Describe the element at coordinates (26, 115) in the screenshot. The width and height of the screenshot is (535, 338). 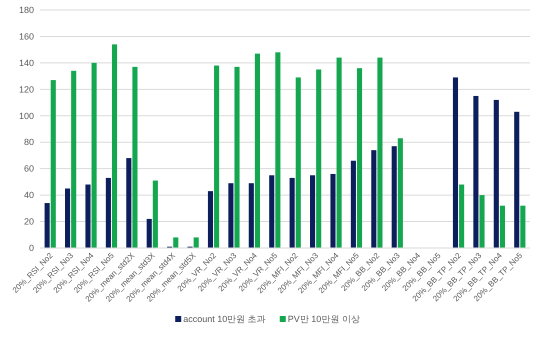
I see `y-tick-label: 100` at that location.